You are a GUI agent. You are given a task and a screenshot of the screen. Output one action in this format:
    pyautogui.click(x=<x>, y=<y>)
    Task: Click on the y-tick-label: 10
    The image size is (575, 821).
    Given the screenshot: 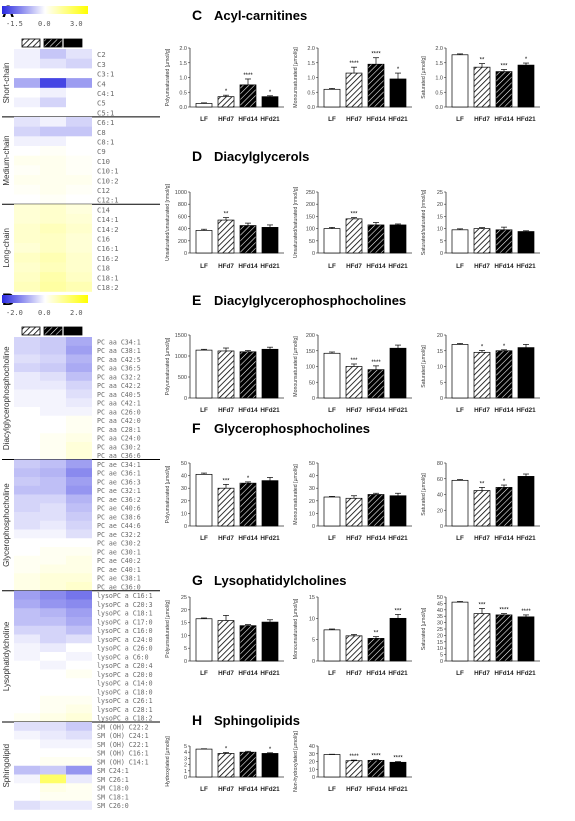 What is the action you would take?
    pyautogui.click(x=184, y=514)
    